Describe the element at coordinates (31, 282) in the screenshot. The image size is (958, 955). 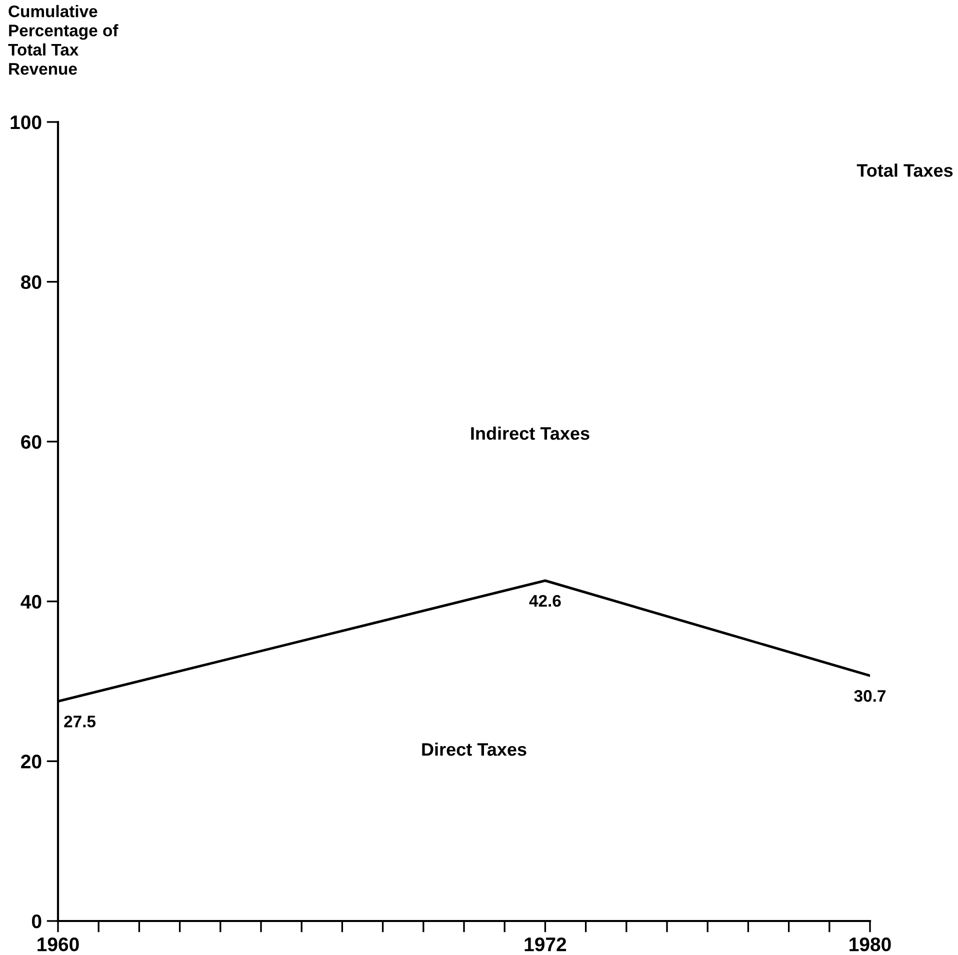
I see `y-tick-label: 80` at that location.